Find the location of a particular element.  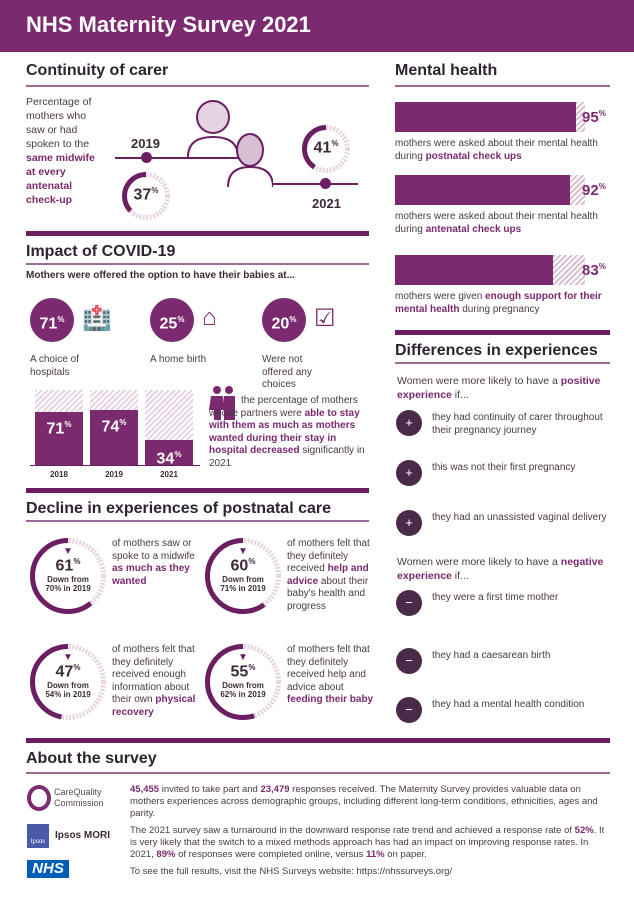

postnatal-heading: Decline in experiences of postnatal care is located at coordinates (179, 508).